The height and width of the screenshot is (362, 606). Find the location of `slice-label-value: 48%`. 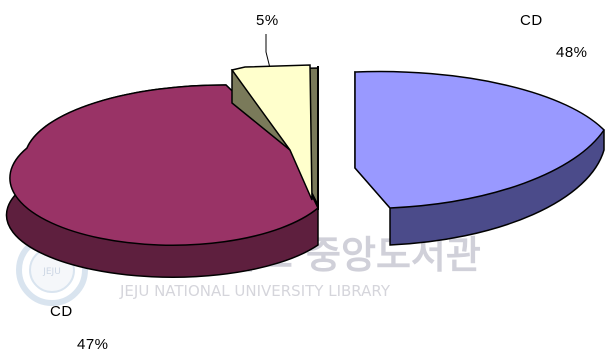

slice-label-value: 48% is located at coordinates (572, 52).